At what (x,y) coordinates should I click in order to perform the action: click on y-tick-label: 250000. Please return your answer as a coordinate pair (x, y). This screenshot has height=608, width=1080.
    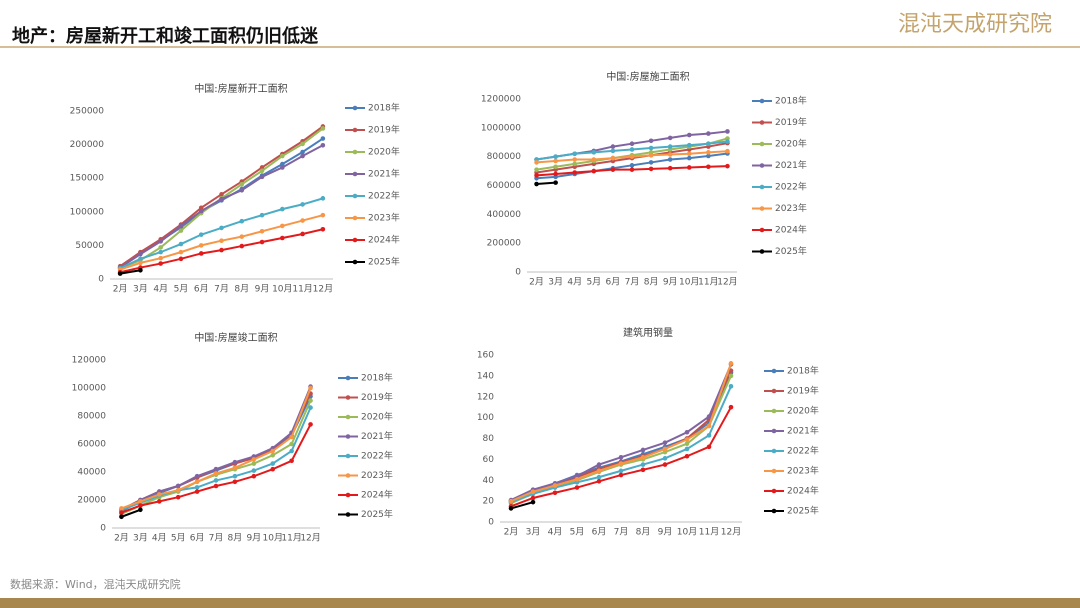
    Looking at the image, I should click on (87, 112).